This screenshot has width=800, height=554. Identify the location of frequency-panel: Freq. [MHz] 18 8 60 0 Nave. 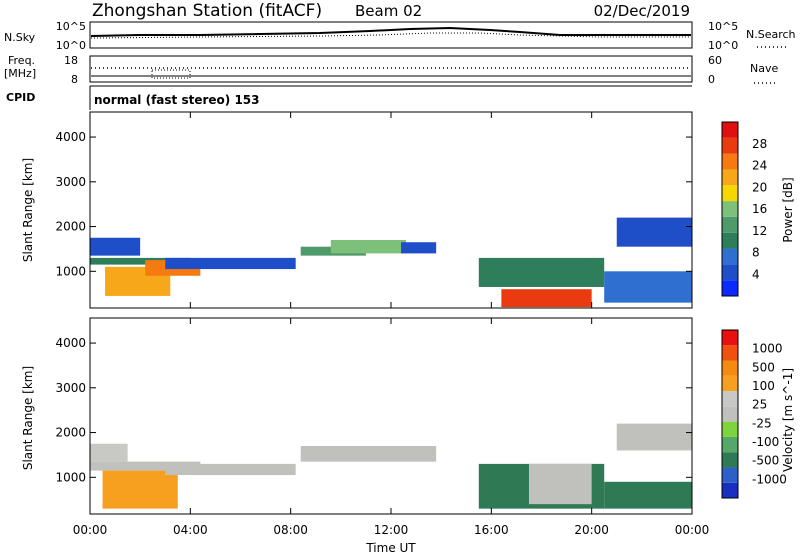
(391, 70).